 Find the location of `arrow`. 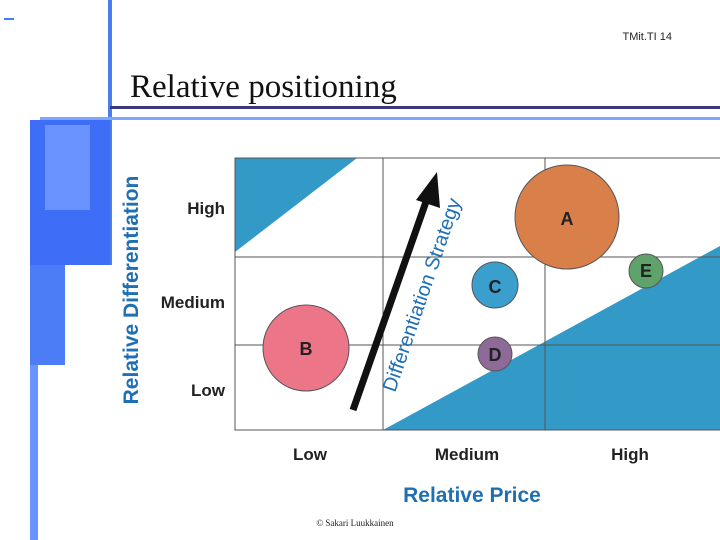

arrow is located at coordinates (390, 303).